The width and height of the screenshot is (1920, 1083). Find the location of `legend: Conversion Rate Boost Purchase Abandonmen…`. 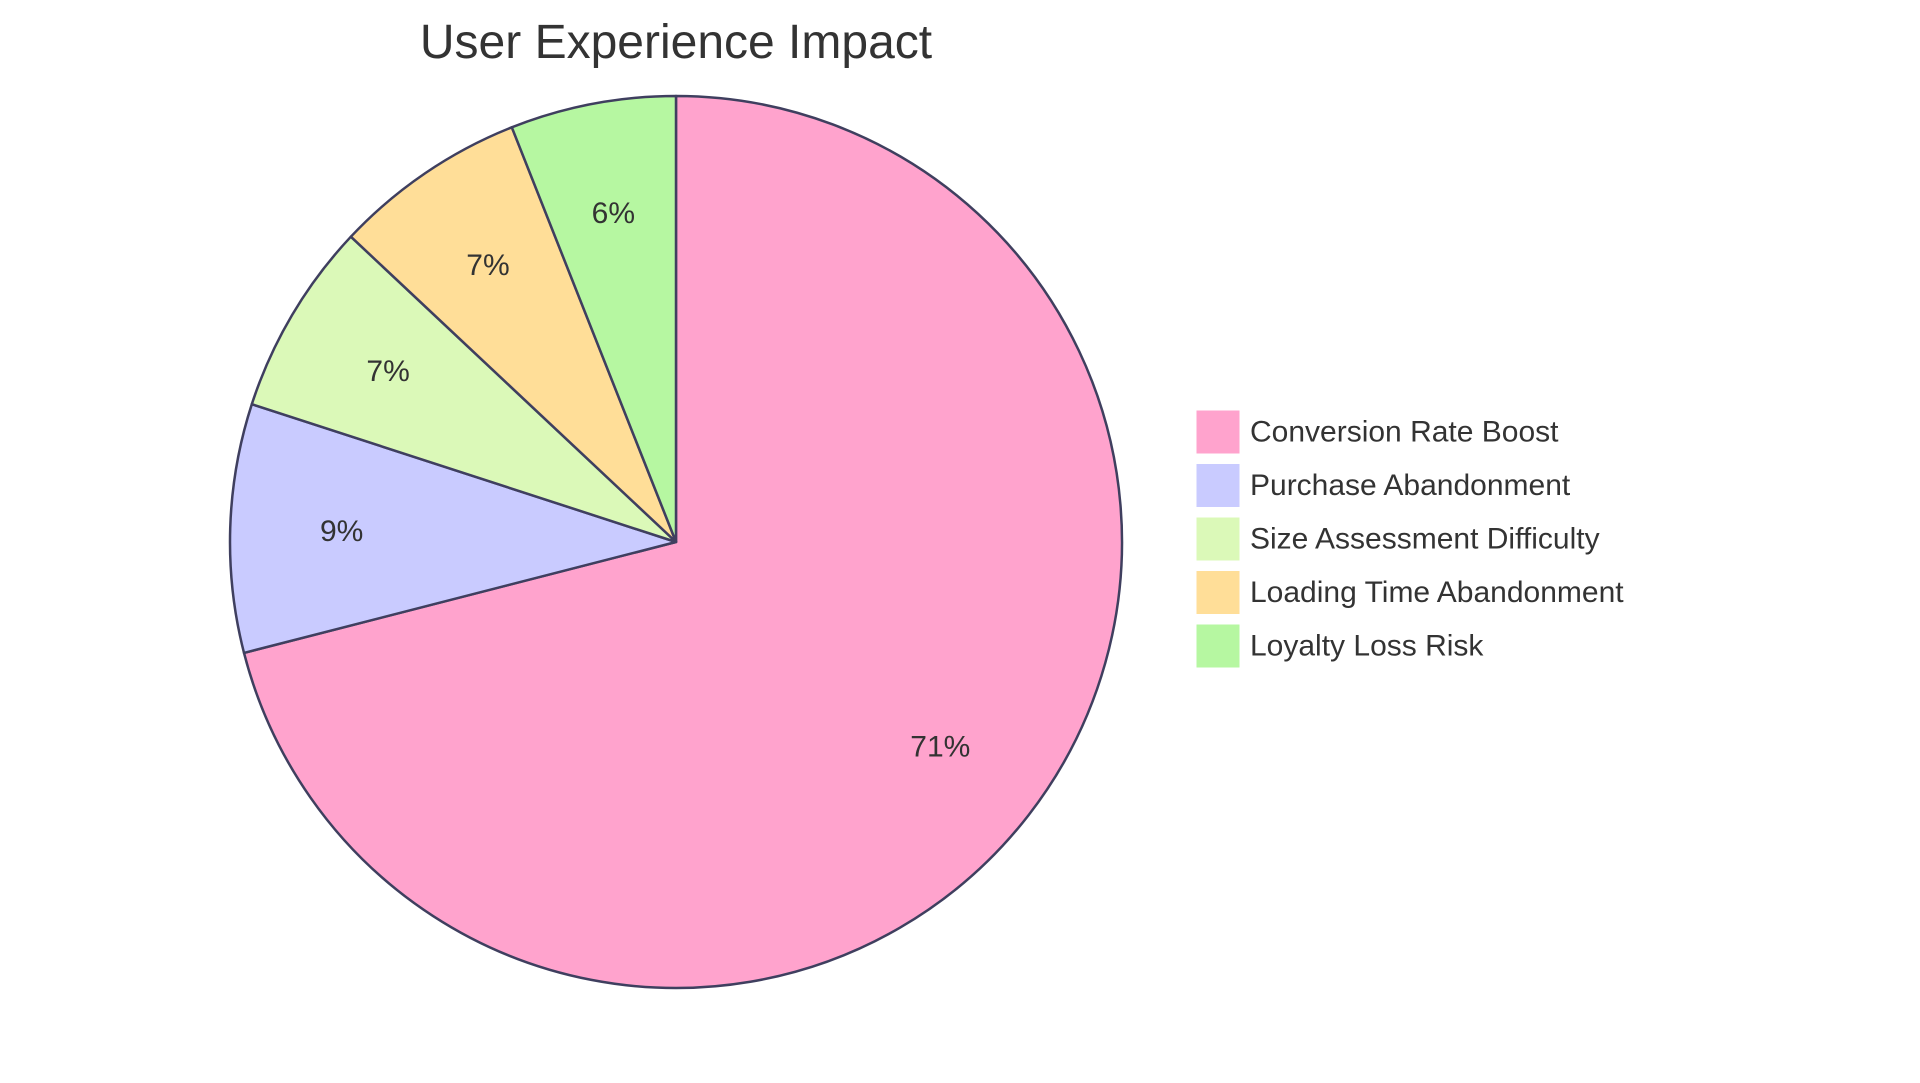

legend: Conversion Rate Boost Purchase Abandonmen… is located at coordinates (1409, 539).